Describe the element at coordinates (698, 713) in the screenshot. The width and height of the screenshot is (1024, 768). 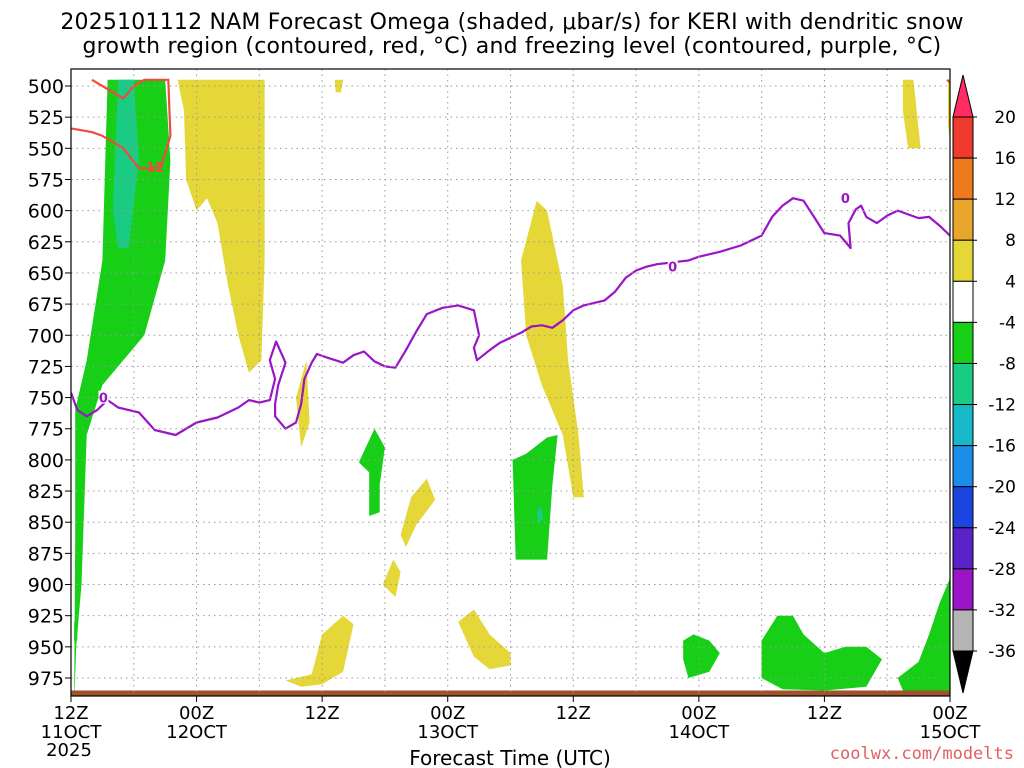
I see `x-tick-label-60: 00Z` at that location.